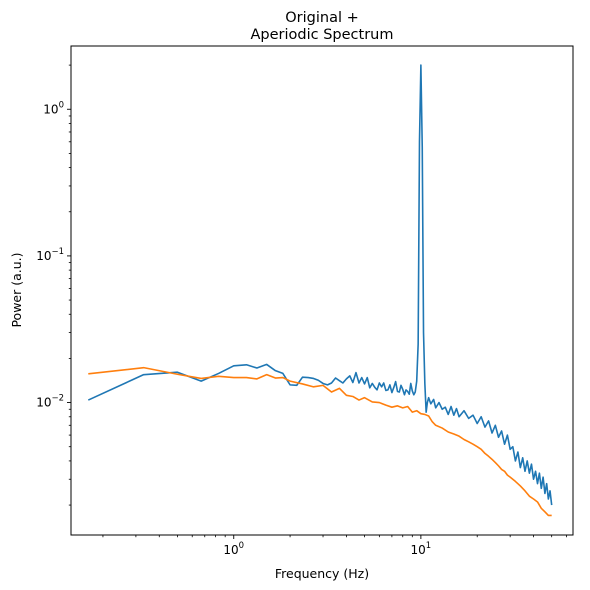 The height and width of the screenshot is (590, 590). I want to click on y-tick-exponent: −2, so click(57, 399).